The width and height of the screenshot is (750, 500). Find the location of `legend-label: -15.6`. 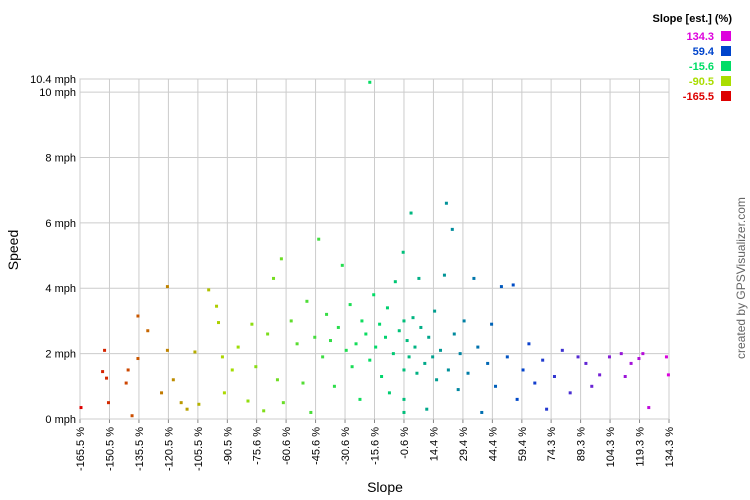

legend-label: -15.6 is located at coordinates (701, 67).